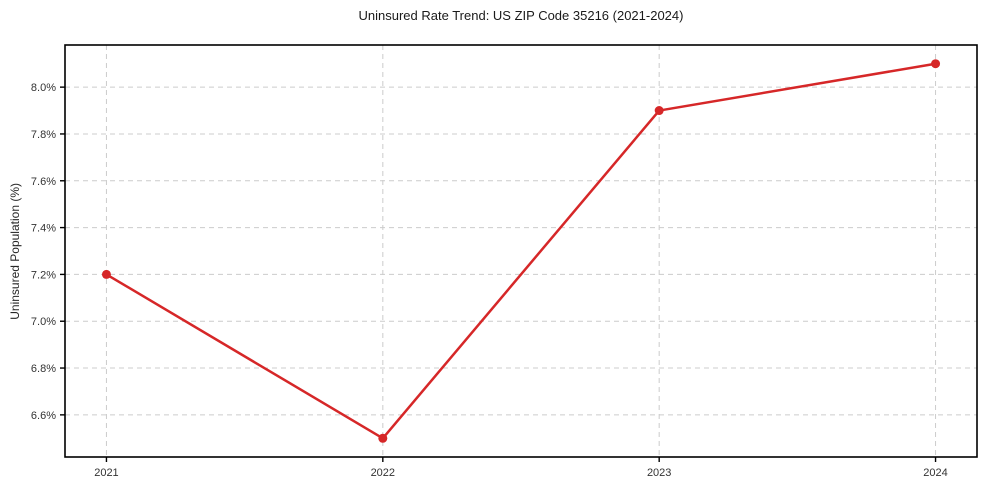 The height and width of the screenshot is (490, 989). What do you see at coordinates (383, 438) in the screenshot?
I see `data-point-2022` at bounding box center [383, 438].